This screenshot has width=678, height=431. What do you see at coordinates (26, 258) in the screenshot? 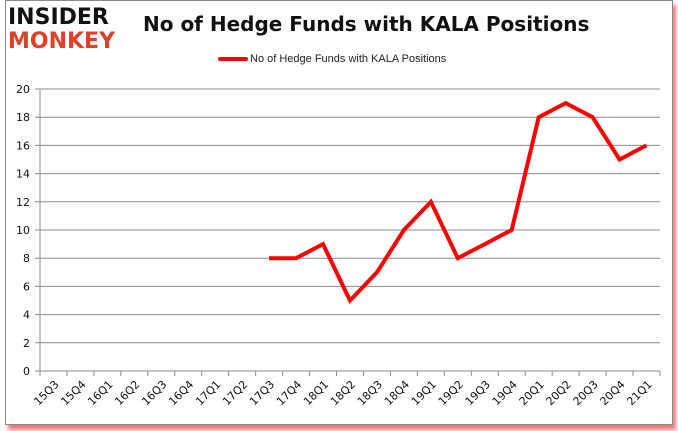
I see `y-tick-label: 8` at bounding box center [26, 258].